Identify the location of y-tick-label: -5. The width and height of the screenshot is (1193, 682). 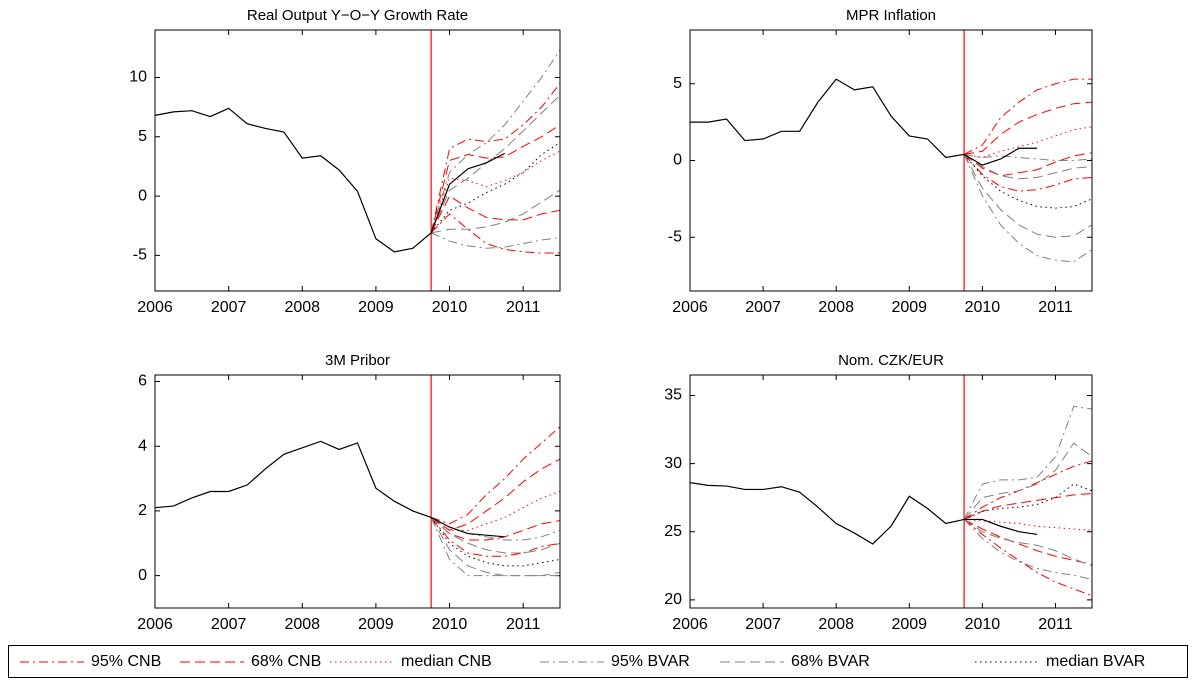
(140, 255).